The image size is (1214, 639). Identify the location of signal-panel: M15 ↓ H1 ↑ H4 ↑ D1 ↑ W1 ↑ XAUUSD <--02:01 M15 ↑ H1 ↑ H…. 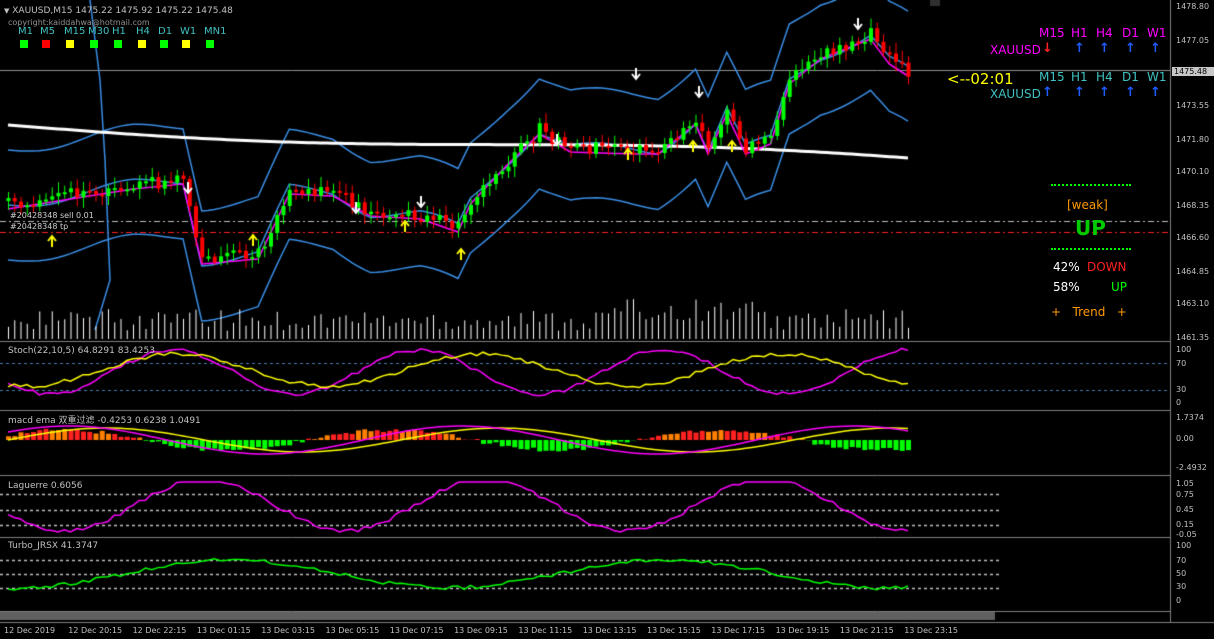
(1057, 186).